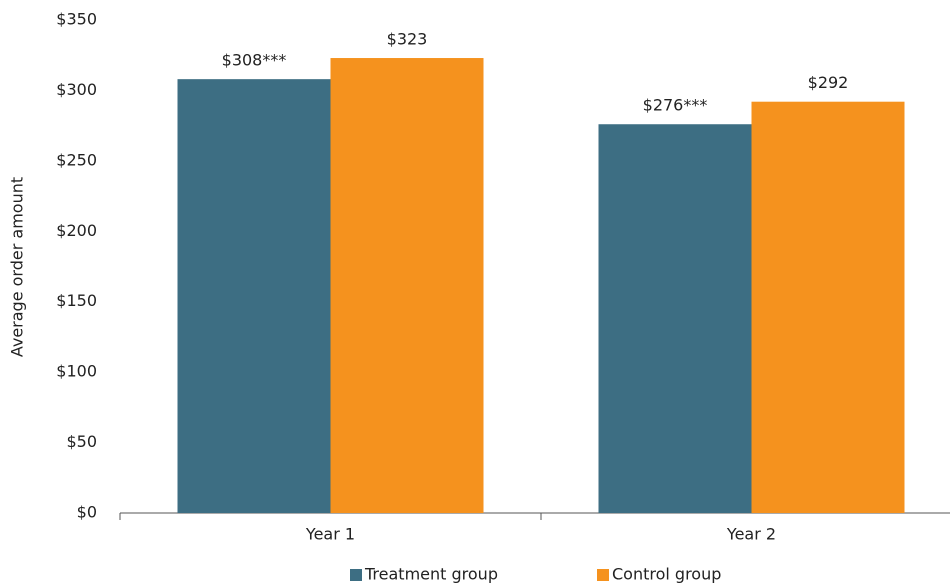 The height and width of the screenshot is (588, 951). I want to click on value-label: $323, so click(407, 39).